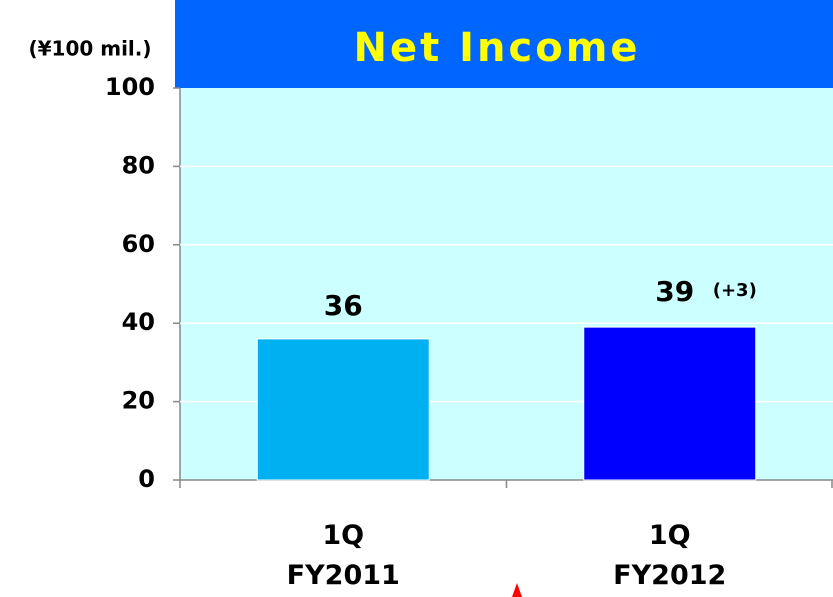  What do you see at coordinates (670, 555) in the screenshot?
I see `x-tick-label: 1Q FY2012` at bounding box center [670, 555].